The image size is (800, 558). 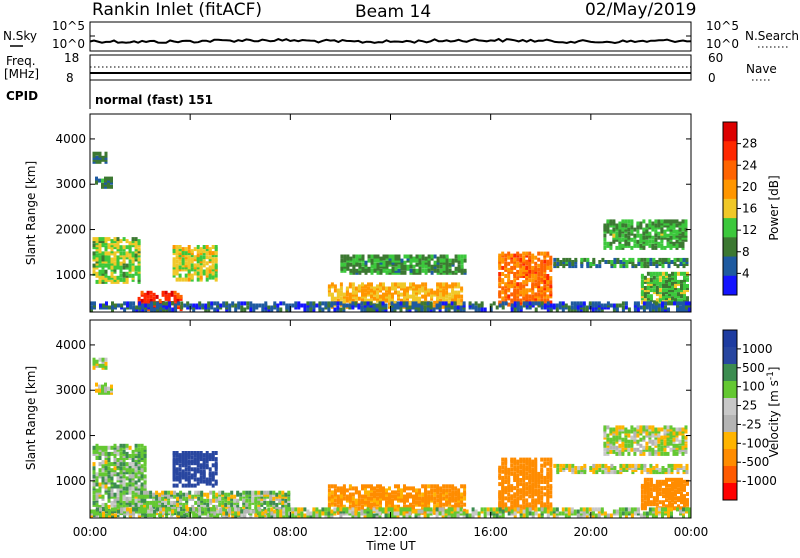 I want to click on noise-right-tick-top: 10^5, so click(x=722, y=26).